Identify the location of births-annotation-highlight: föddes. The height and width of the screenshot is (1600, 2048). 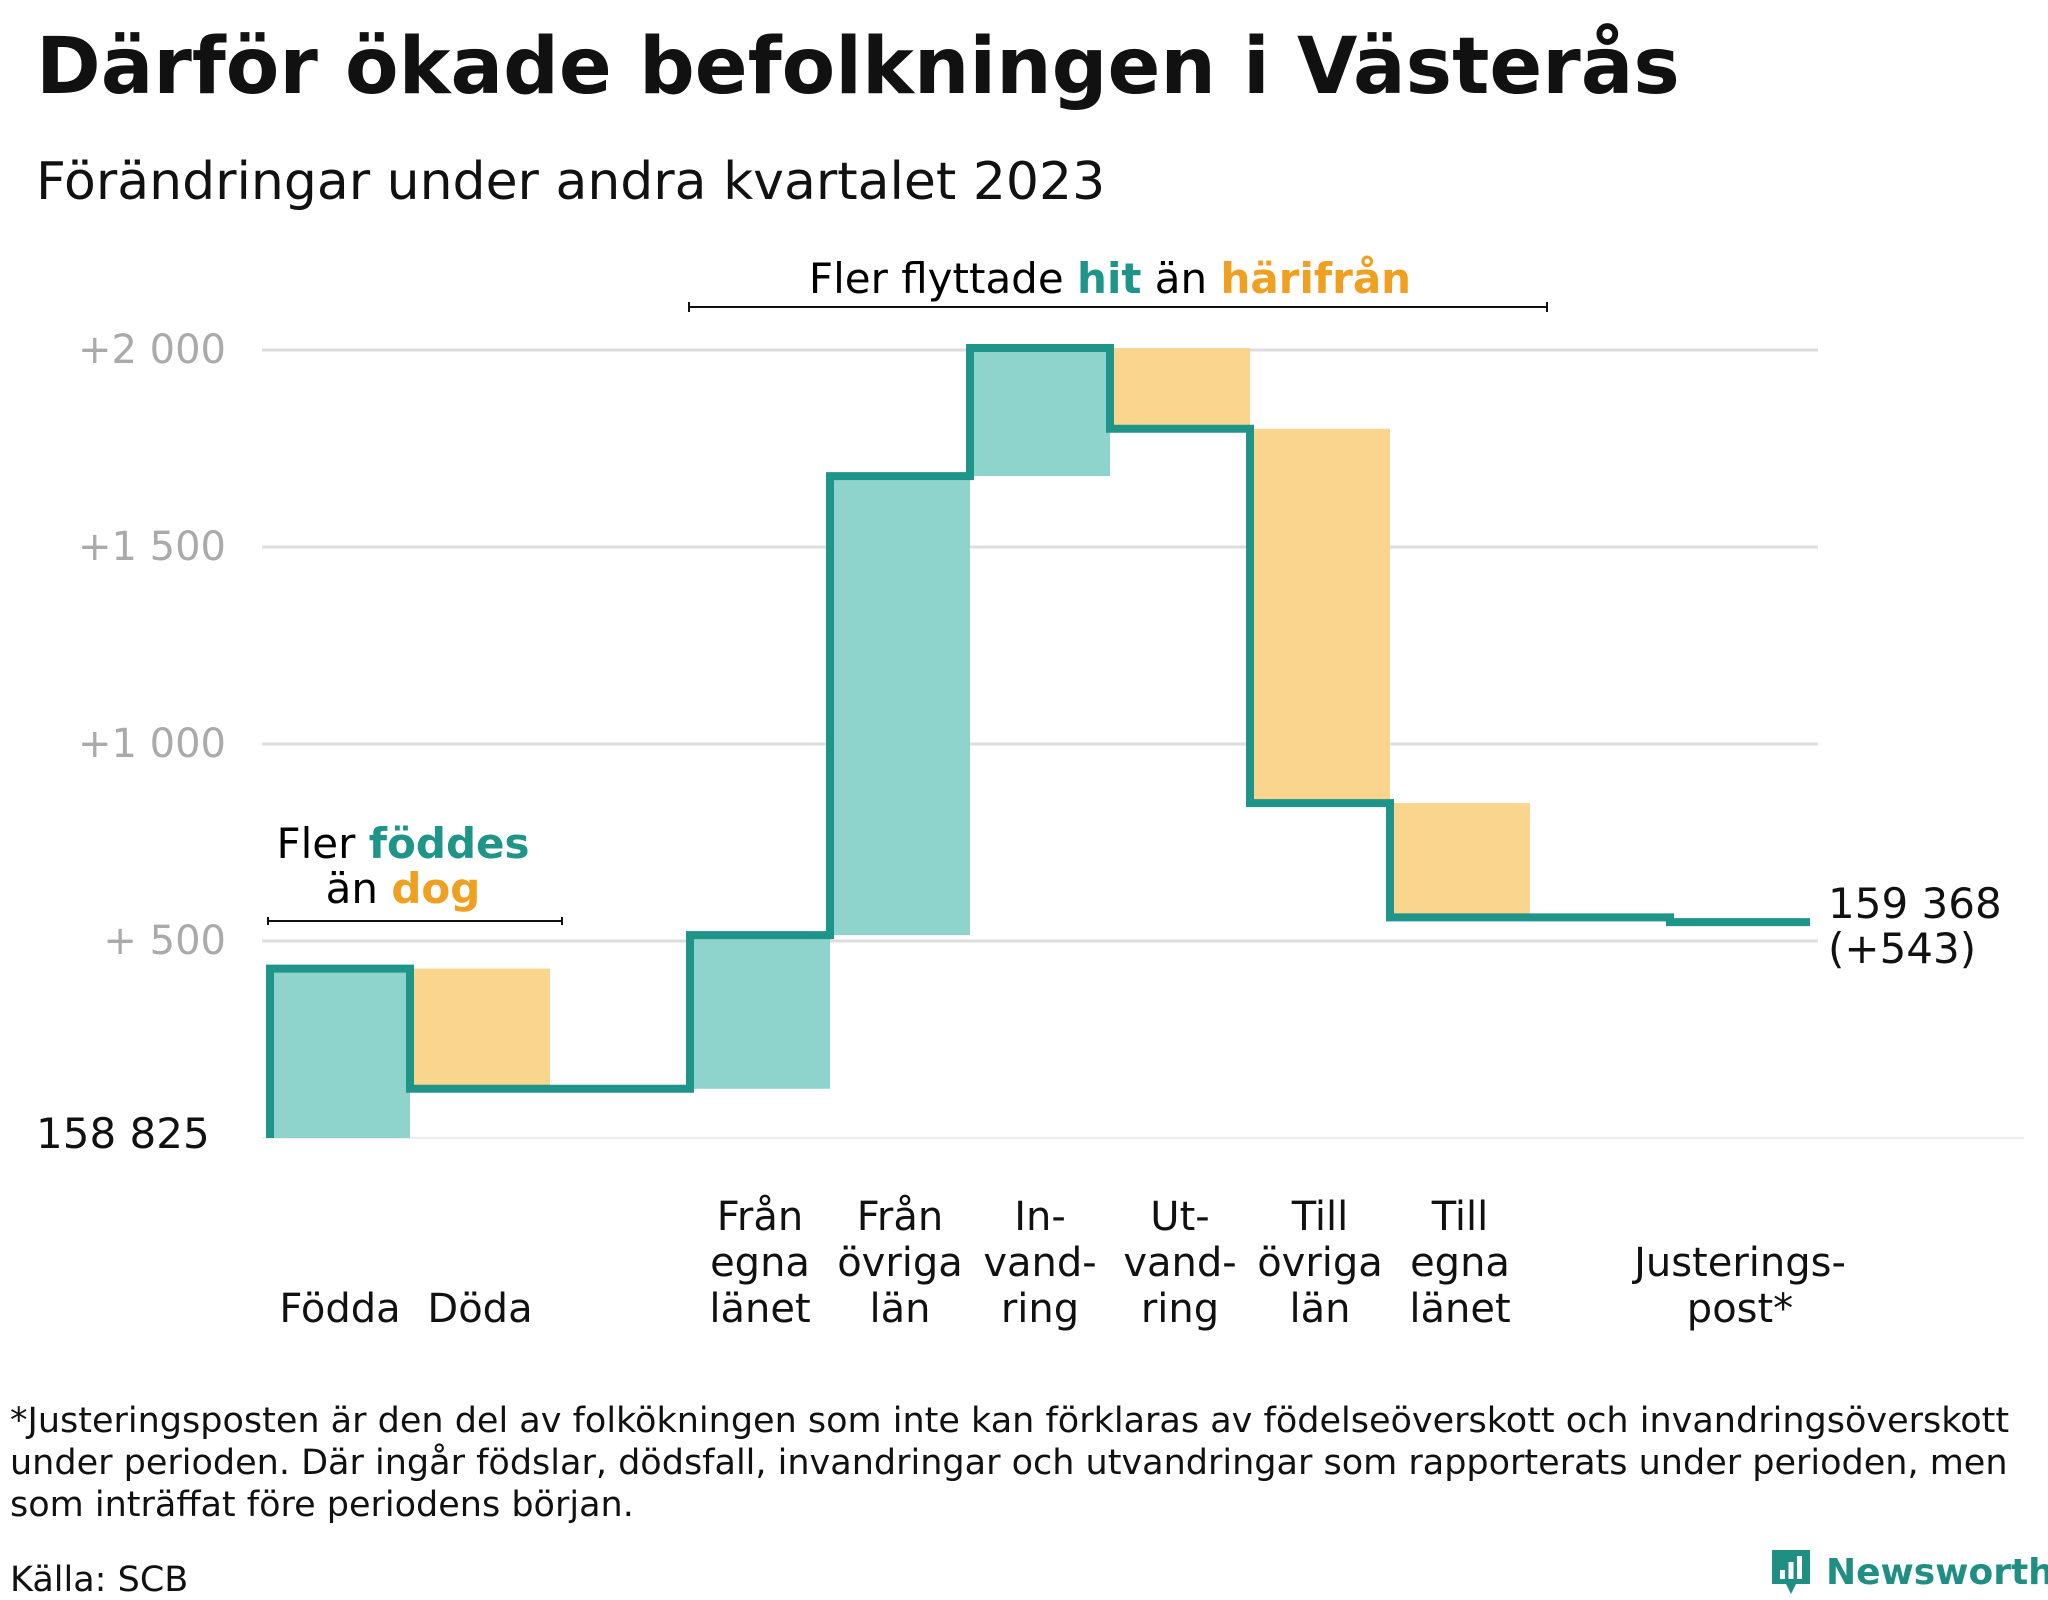
(449, 843).